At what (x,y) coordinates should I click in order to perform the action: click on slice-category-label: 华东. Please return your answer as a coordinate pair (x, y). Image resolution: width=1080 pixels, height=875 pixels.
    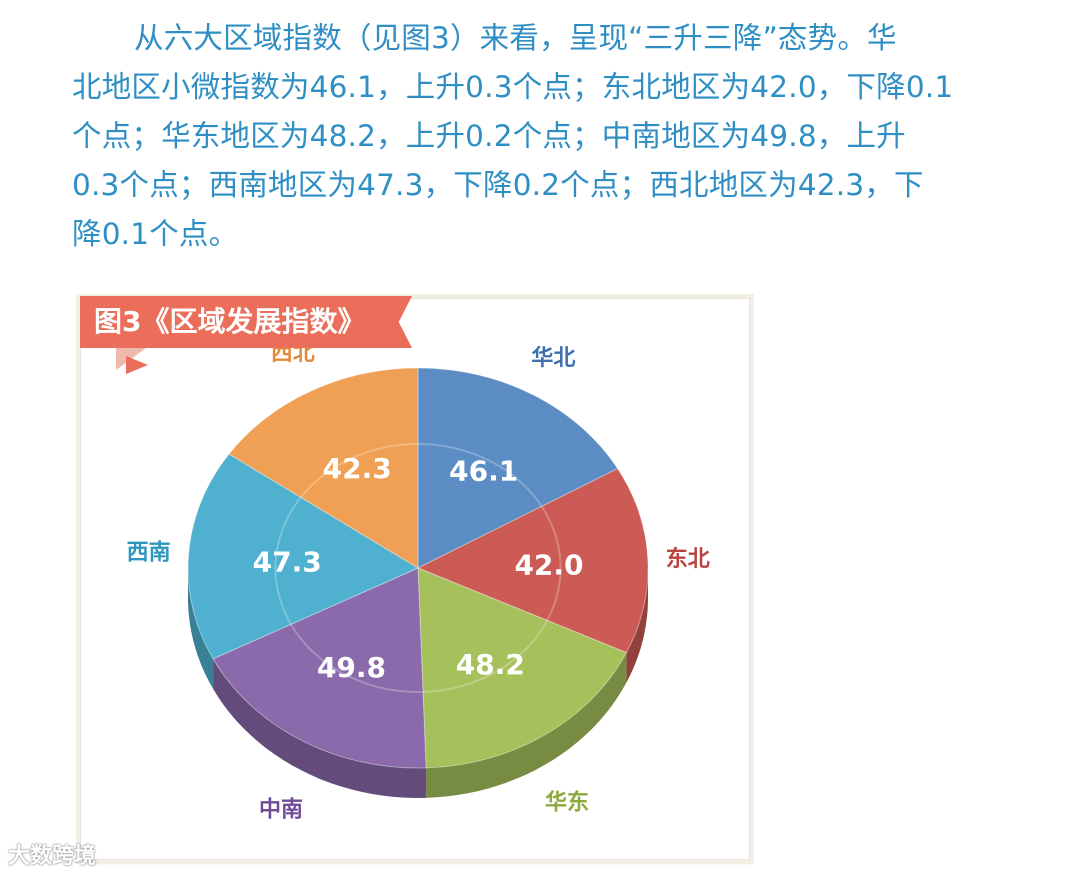
    Looking at the image, I should click on (567, 803).